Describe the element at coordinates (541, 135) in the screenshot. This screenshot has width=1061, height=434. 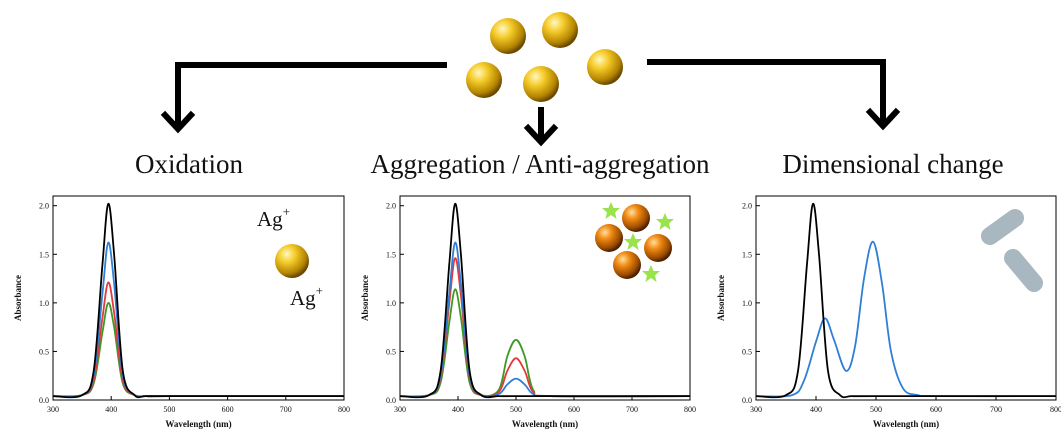
I see `arrow-head-middle` at that location.